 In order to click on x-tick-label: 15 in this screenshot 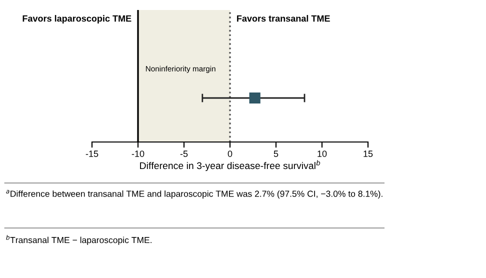, I will do `click(368, 153)`.